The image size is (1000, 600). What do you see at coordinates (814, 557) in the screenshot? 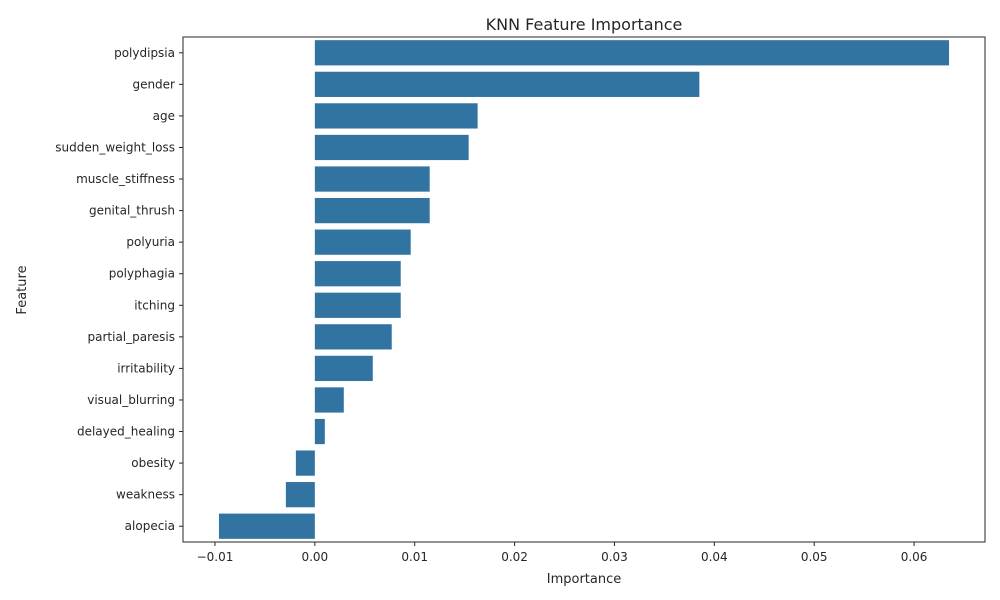
I see `x-tick-label: 0.05` at bounding box center [814, 557].